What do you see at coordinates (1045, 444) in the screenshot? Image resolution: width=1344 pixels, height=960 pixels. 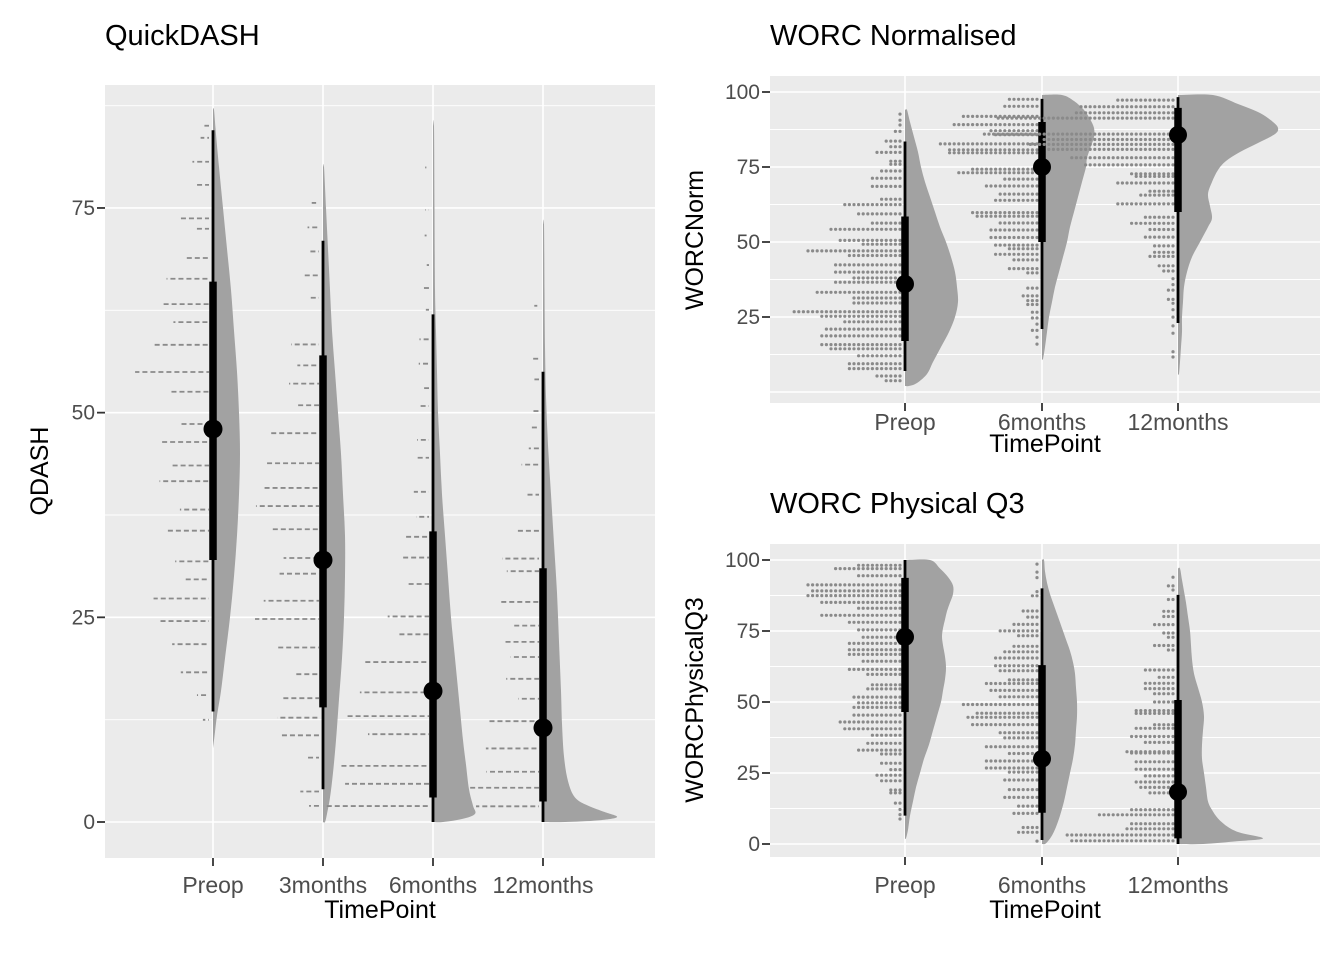 I see `worc-normalised-x-axis-title: TimePoint` at bounding box center [1045, 444].